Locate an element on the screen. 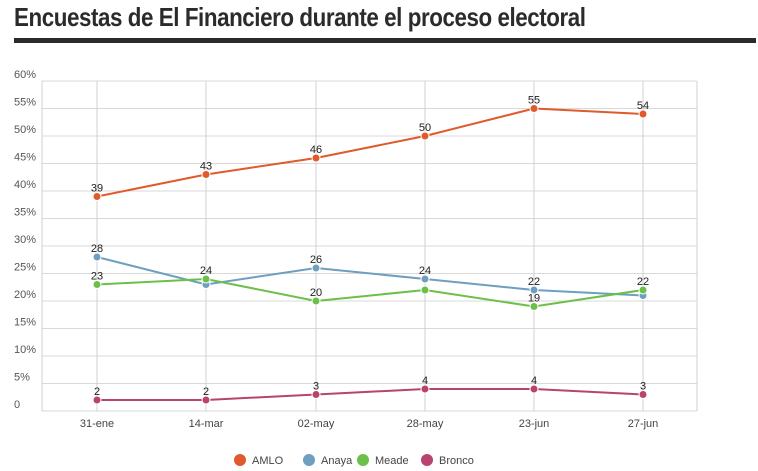 The width and height of the screenshot is (758, 471). data-label: 43 is located at coordinates (206, 167).